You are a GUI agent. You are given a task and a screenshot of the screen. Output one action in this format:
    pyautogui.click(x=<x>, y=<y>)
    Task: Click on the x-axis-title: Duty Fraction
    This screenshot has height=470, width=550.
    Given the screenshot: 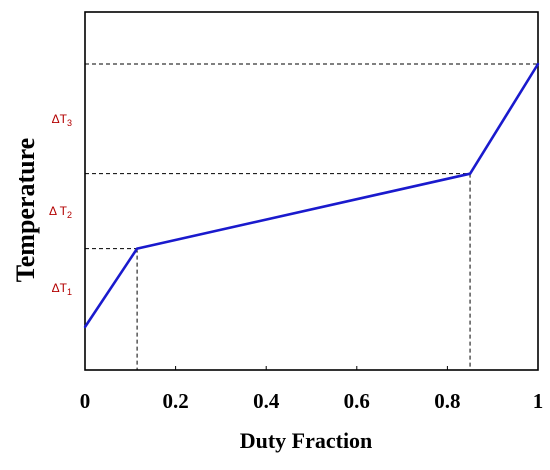 What is the action you would take?
    pyautogui.click(x=306, y=440)
    